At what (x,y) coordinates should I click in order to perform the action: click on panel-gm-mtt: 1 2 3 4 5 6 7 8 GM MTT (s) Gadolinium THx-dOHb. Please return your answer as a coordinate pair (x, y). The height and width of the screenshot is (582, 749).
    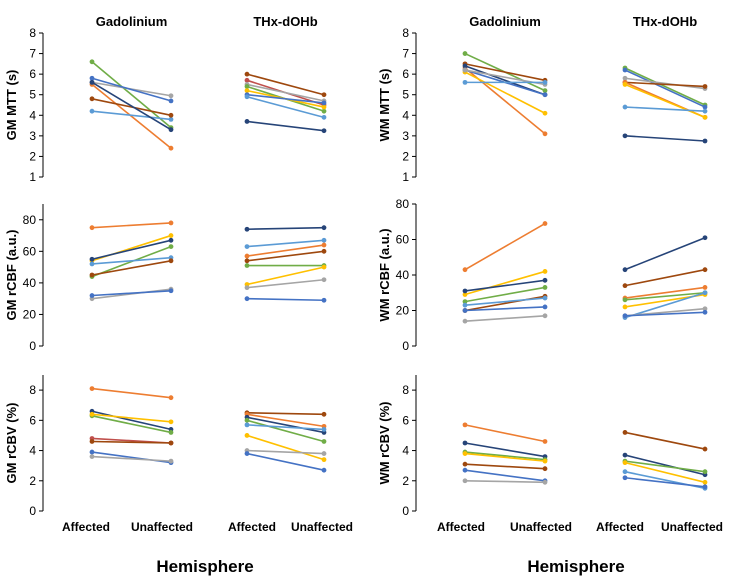
    Looking at the image, I should click on (165, 99).